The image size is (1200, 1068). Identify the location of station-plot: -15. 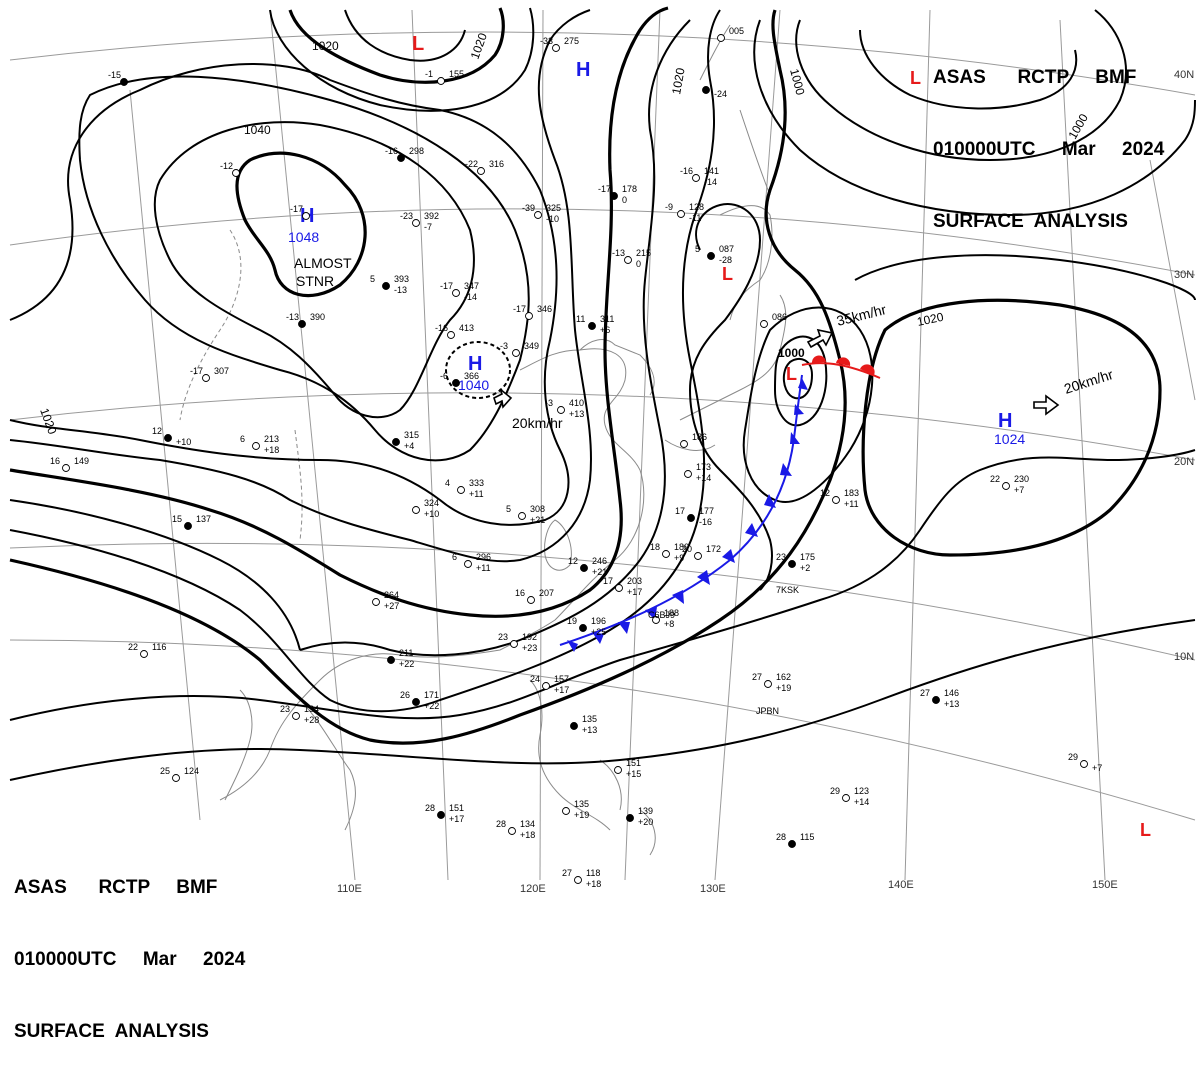
(118, 78).